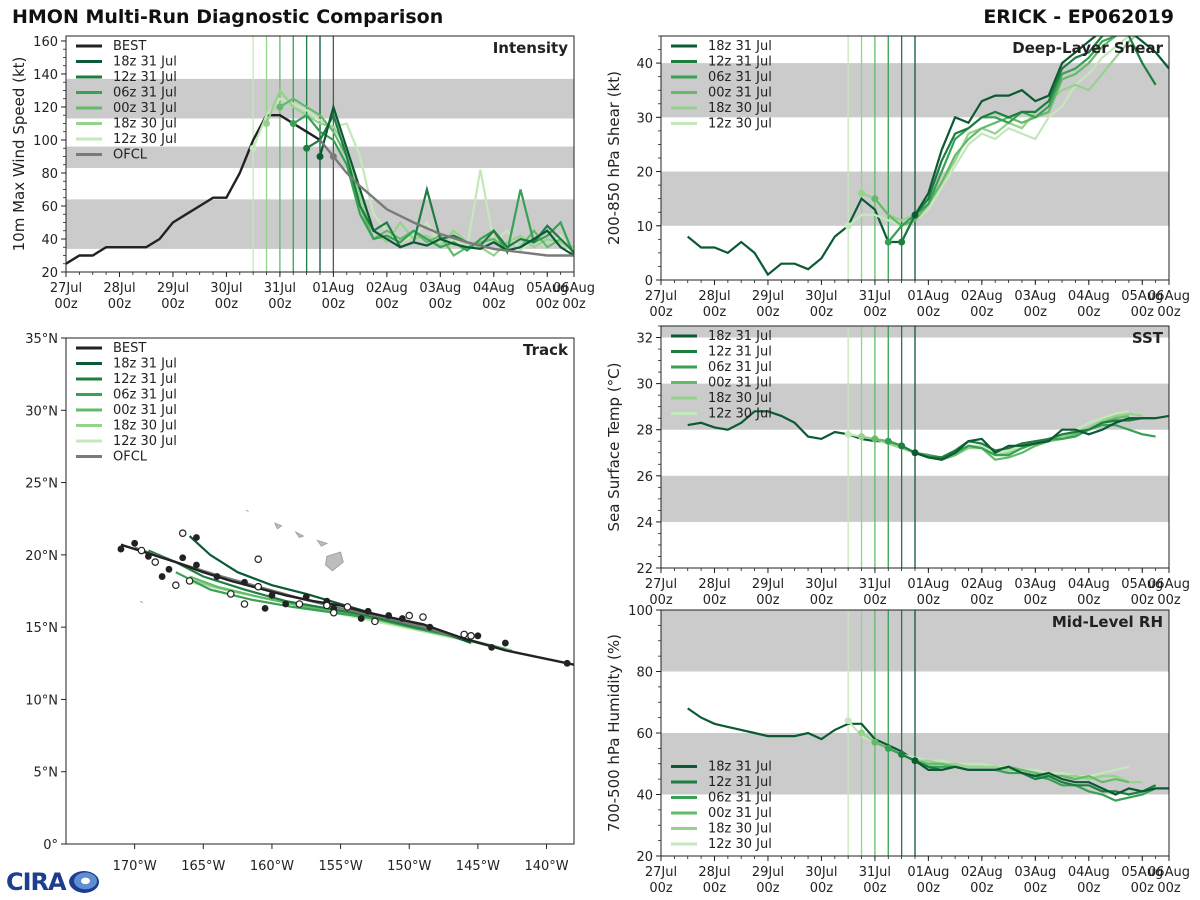  What do you see at coordinates (1089, 888) in the screenshot?
I see `rh-xtick-sub-8: 00z` at bounding box center [1089, 888].